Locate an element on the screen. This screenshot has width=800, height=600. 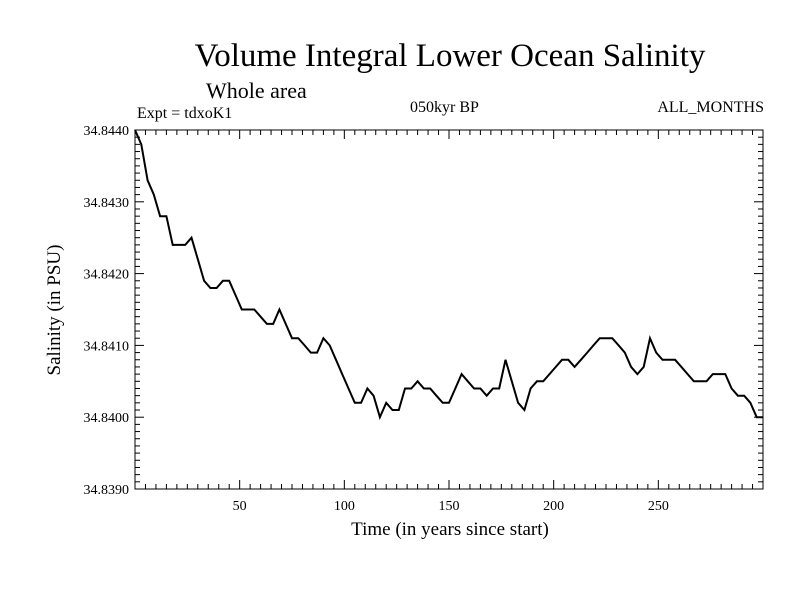
x-tick-label: 200 is located at coordinates (553, 506).